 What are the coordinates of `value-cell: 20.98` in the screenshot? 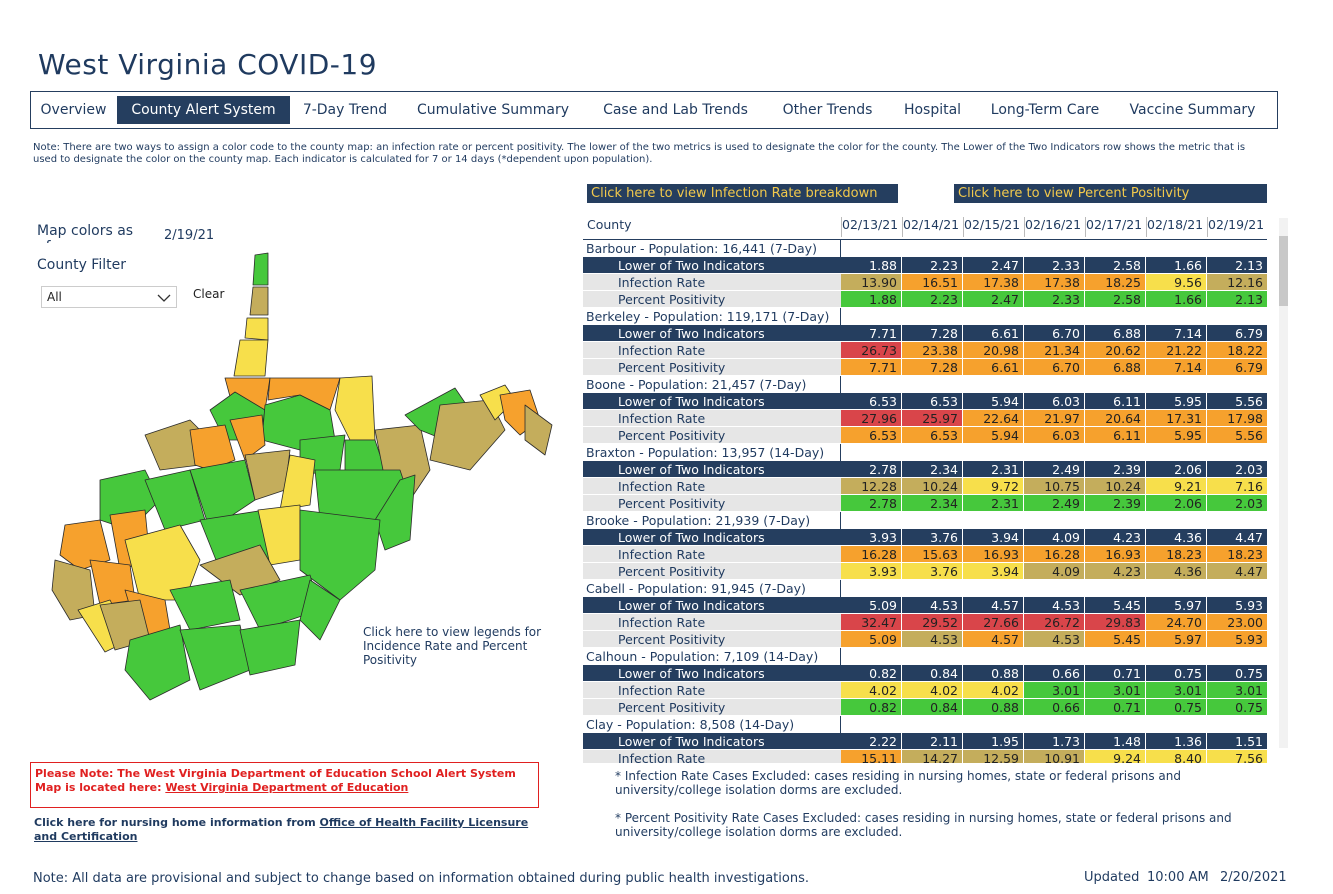 It's located at (993, 350).